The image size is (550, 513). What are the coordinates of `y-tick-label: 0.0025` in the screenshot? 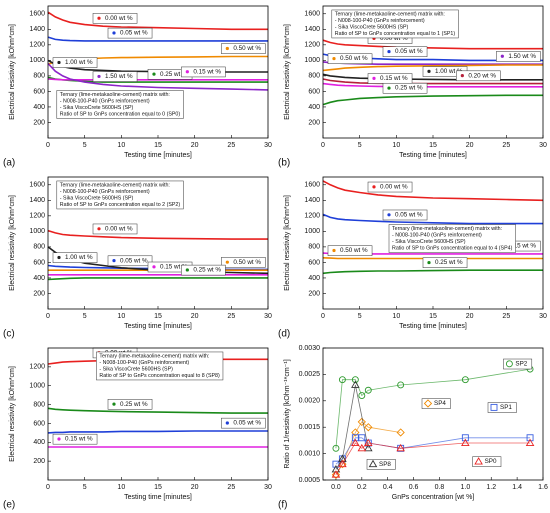 It's located at (310, 374).